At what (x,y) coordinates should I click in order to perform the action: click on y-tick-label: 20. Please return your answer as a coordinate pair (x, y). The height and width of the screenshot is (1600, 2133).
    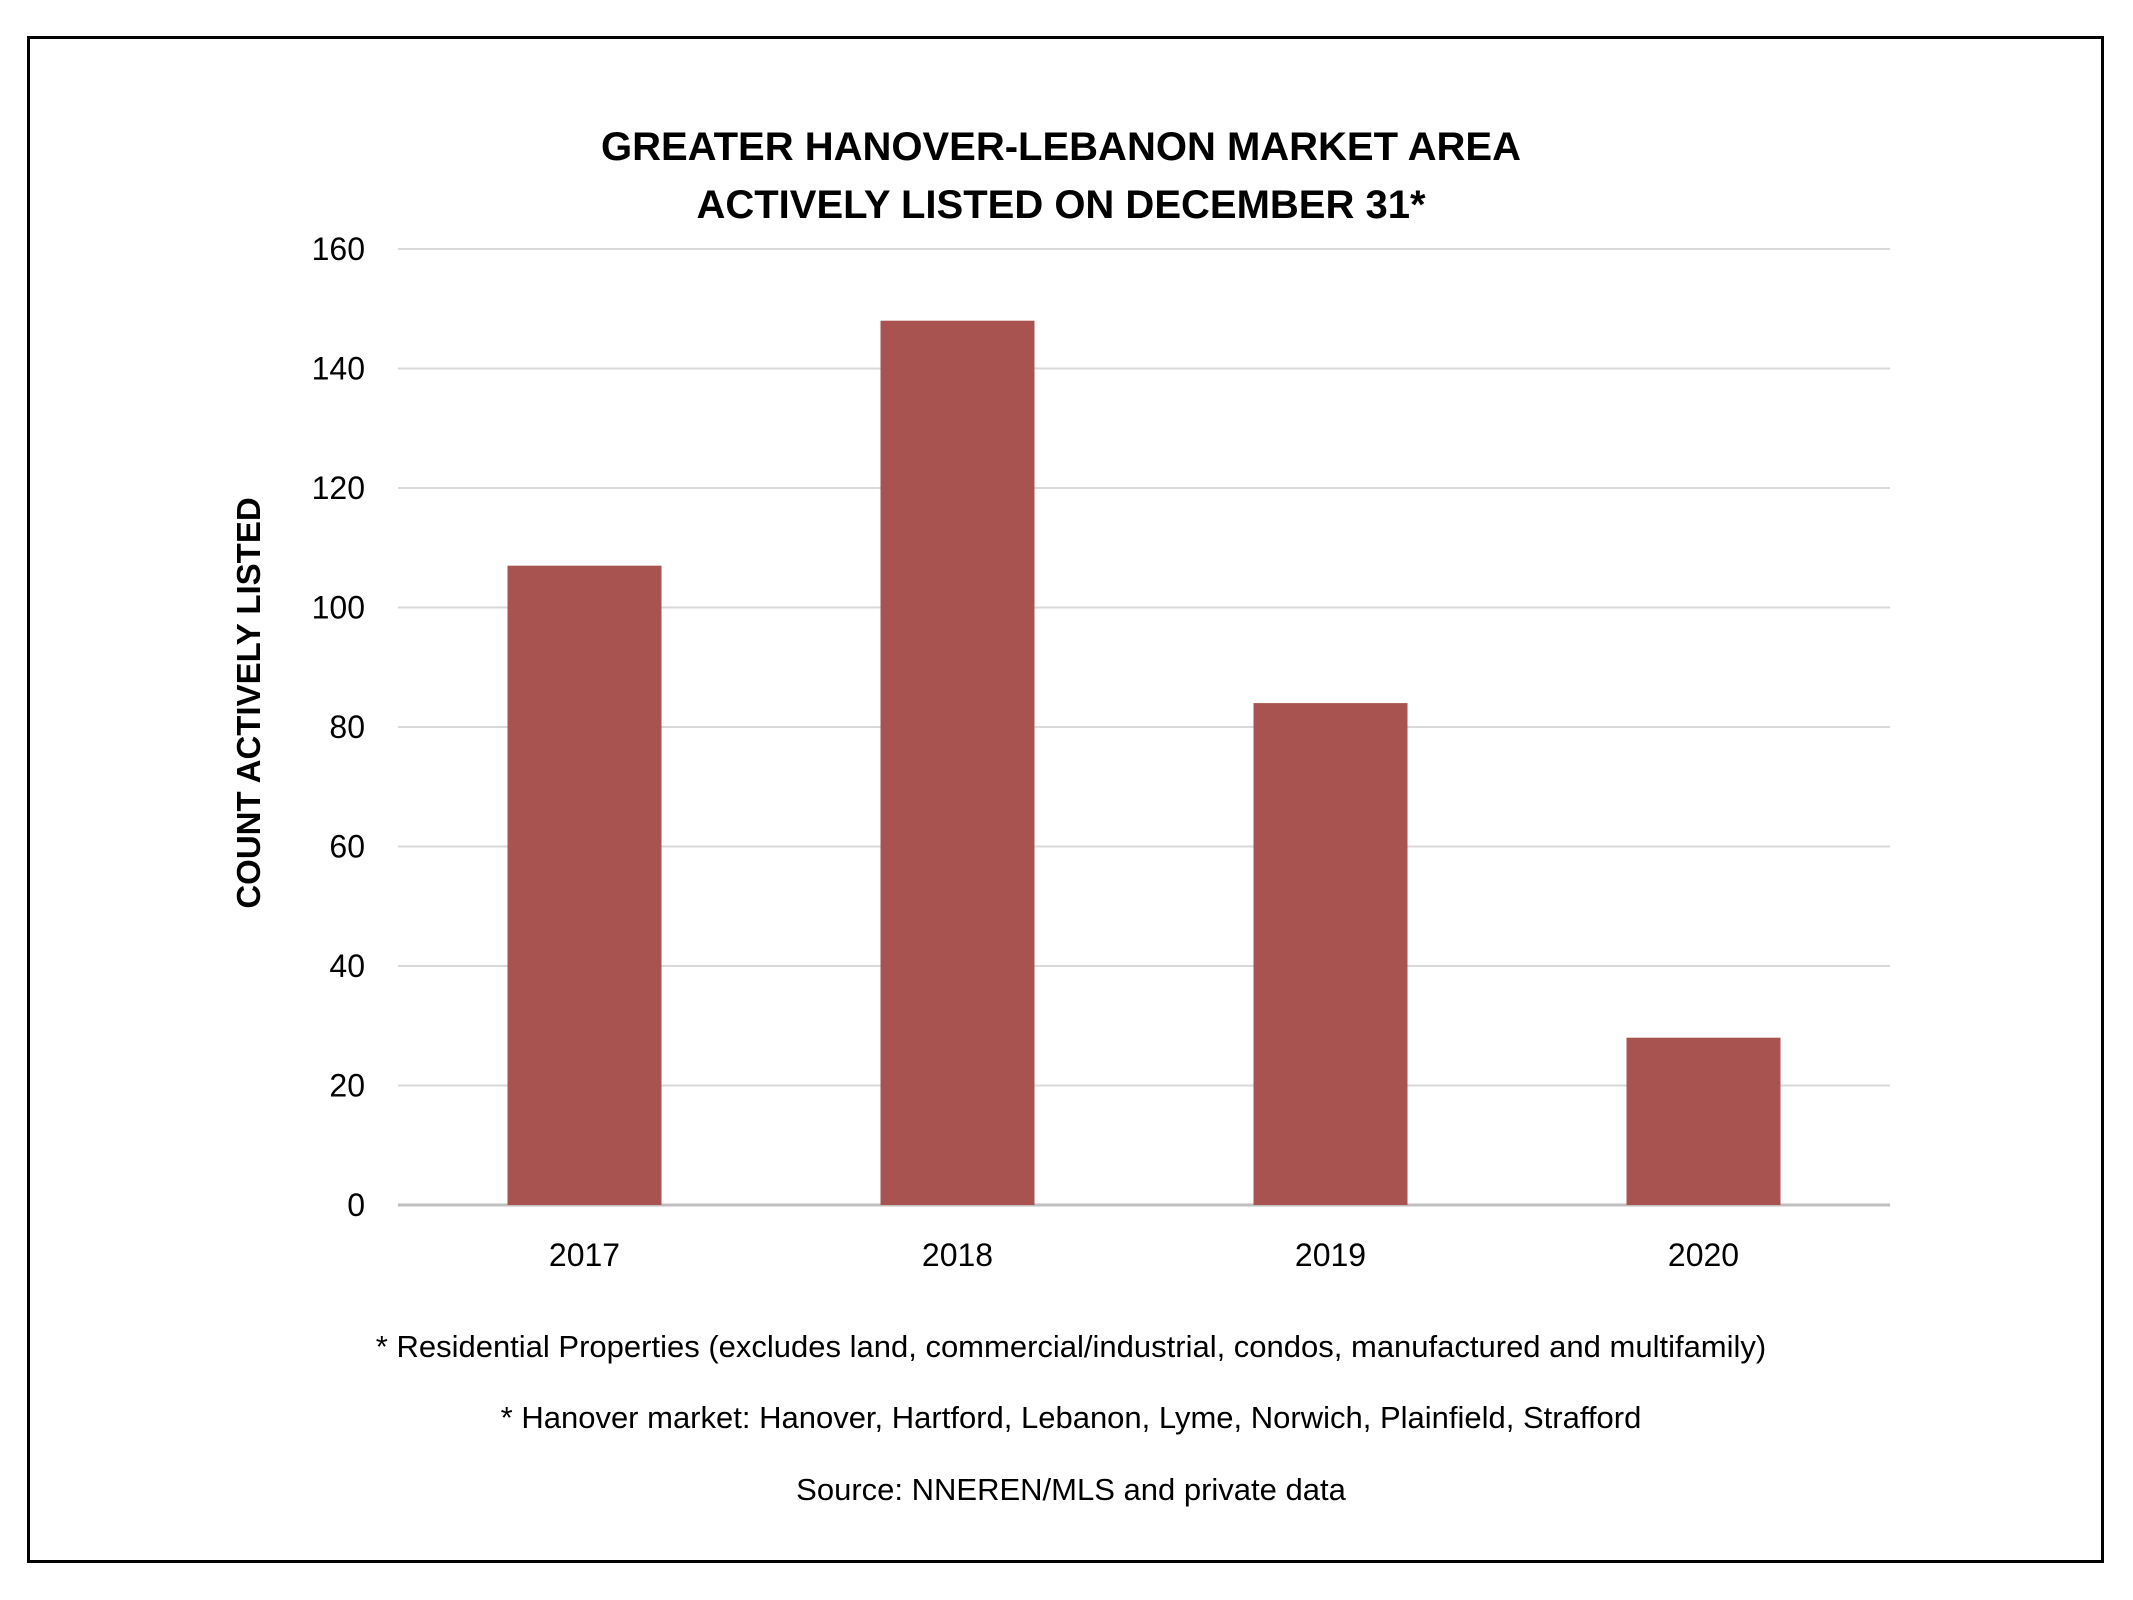
    Looking at the image, I should click on (347, 1086).